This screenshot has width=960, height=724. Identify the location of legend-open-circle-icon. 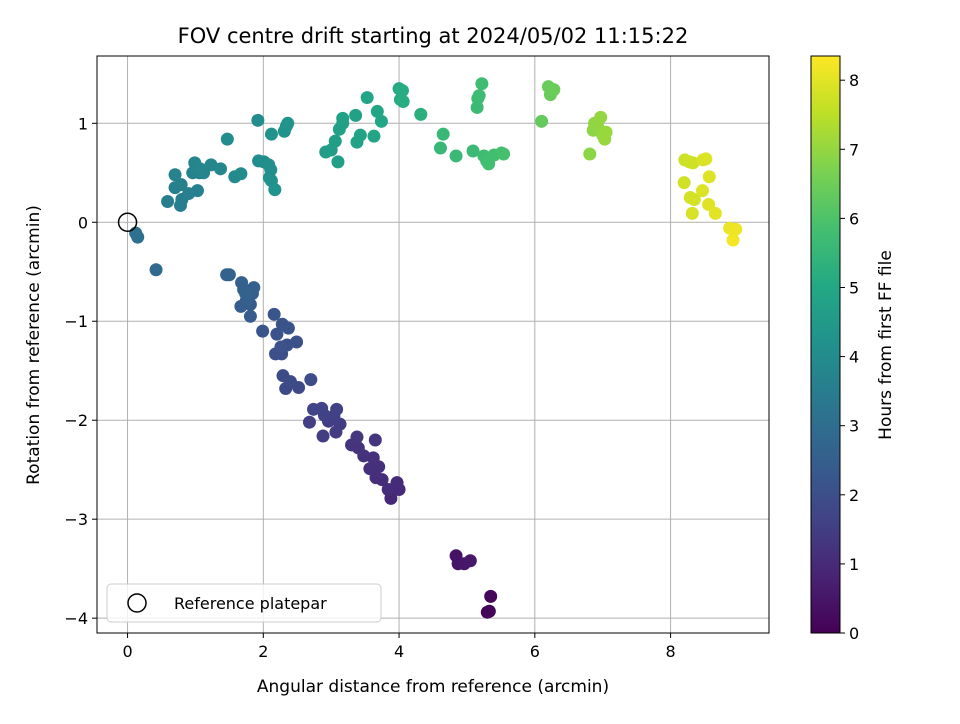
(137, 603).